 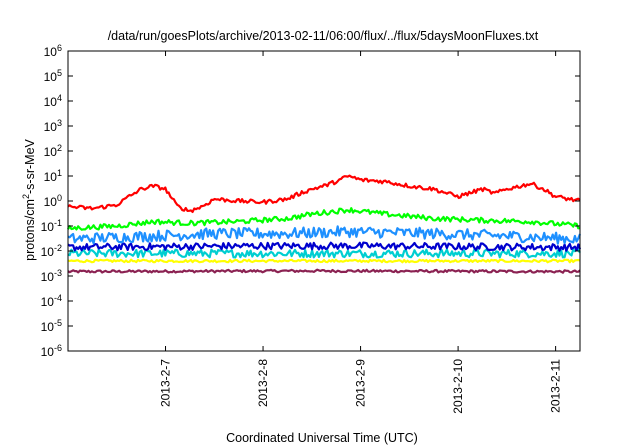 I want to click on x-axis-label: Coordinated Universal Time (UTC), so click(x=322, y=438).